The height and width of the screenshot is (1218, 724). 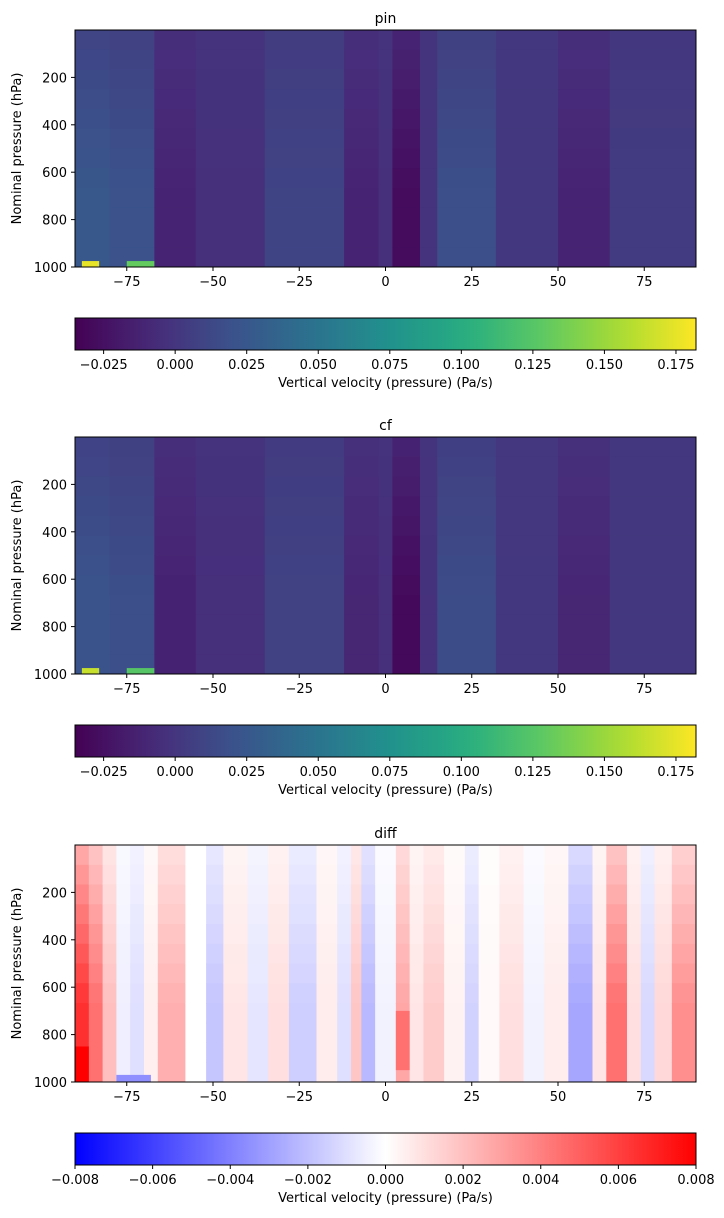 What do you see at coordinates (104, 365) in the screenshot?
I see `colorbar-tick-label: −0.025` at bounding box center [104, 365].